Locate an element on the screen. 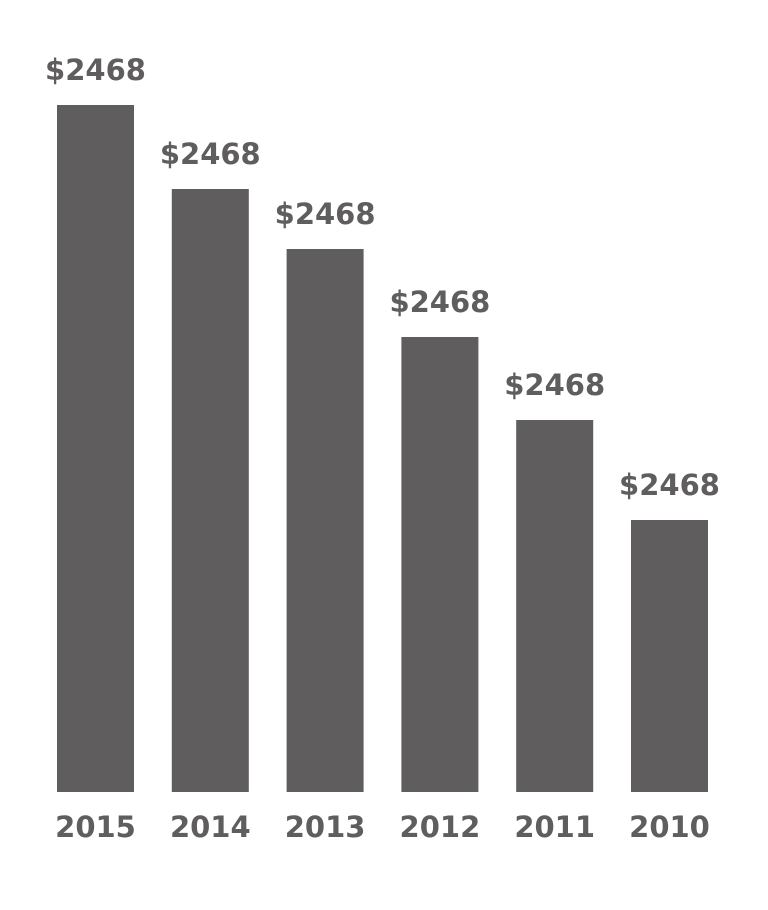 The width and height of the screenshot is (768, 910). x-tick-label: 2010 is located at coordinates (669, 827).